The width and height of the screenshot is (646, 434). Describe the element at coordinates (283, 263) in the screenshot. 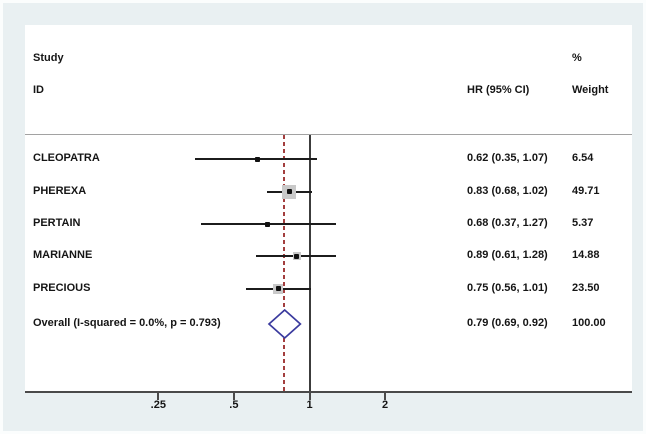

I see `overall-estimate-dashed-line` at that location.